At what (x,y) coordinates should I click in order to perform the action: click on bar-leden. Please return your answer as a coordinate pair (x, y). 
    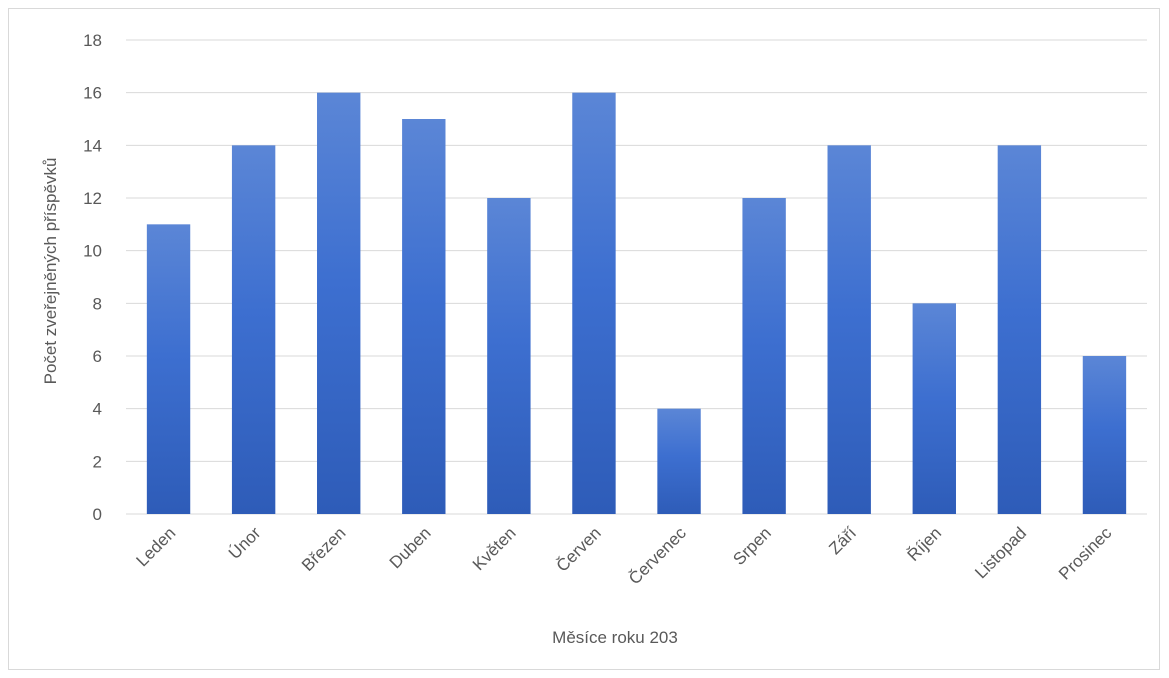
    Looking at the image, I should click on (168, 369).